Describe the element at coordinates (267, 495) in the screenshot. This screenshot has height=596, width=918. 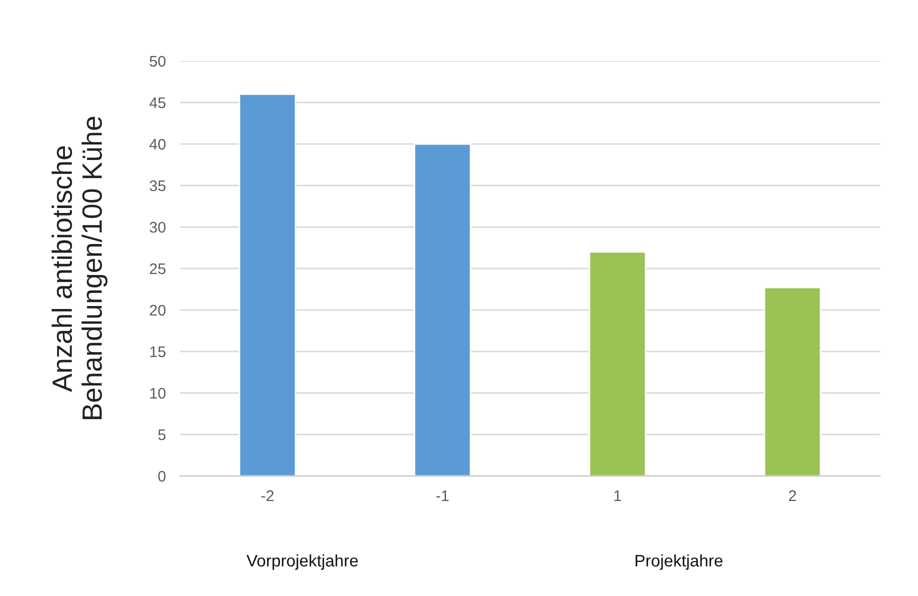
I see `x-tick-label: -2` at that location.